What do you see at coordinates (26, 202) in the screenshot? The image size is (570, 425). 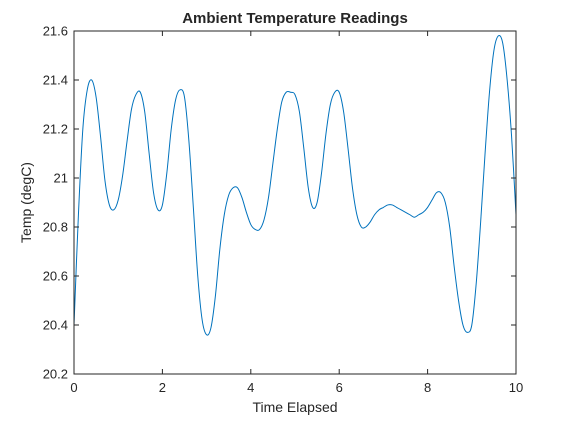 I see `y-axis-label: Temp (degC)` at bounding box center [26, 202].